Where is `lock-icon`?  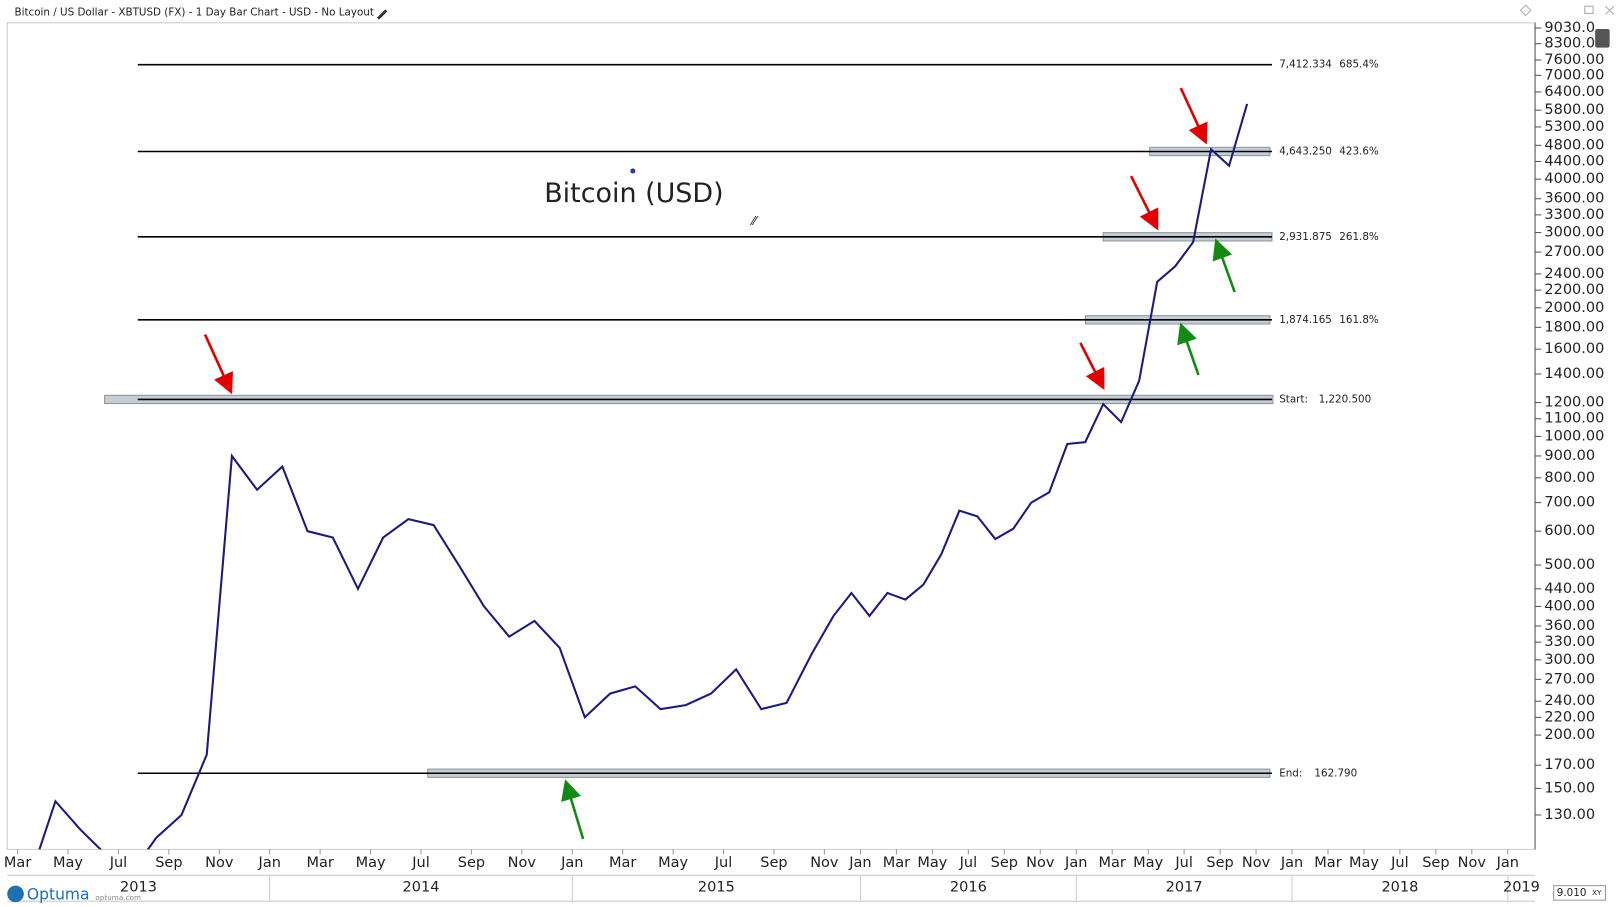 lock-icon is located at coordinates (1602, 38).